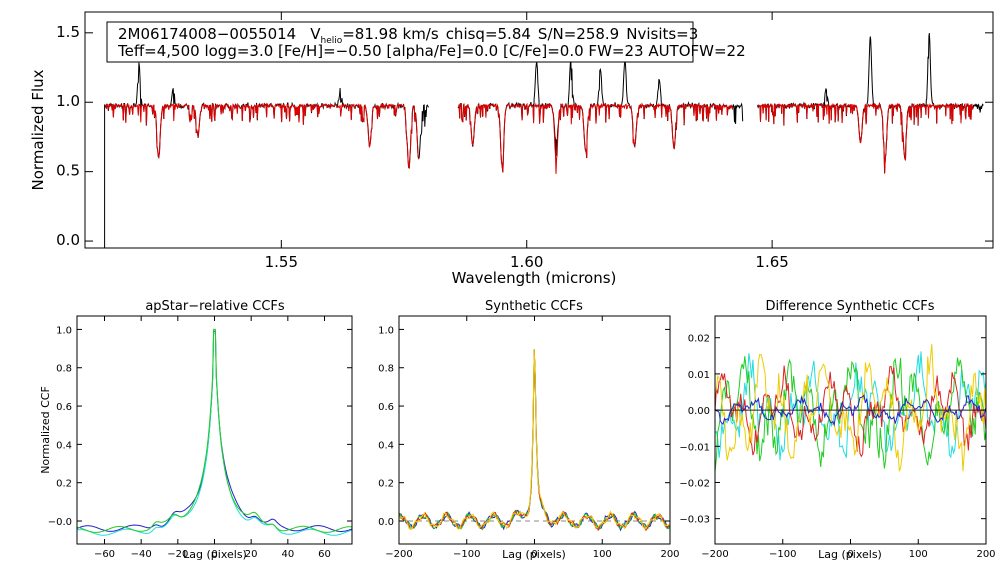 Image resolution: width=1008 pixels, height=576 pixels. I want to click on difference-xtick-label: 100, so click(918, 554).